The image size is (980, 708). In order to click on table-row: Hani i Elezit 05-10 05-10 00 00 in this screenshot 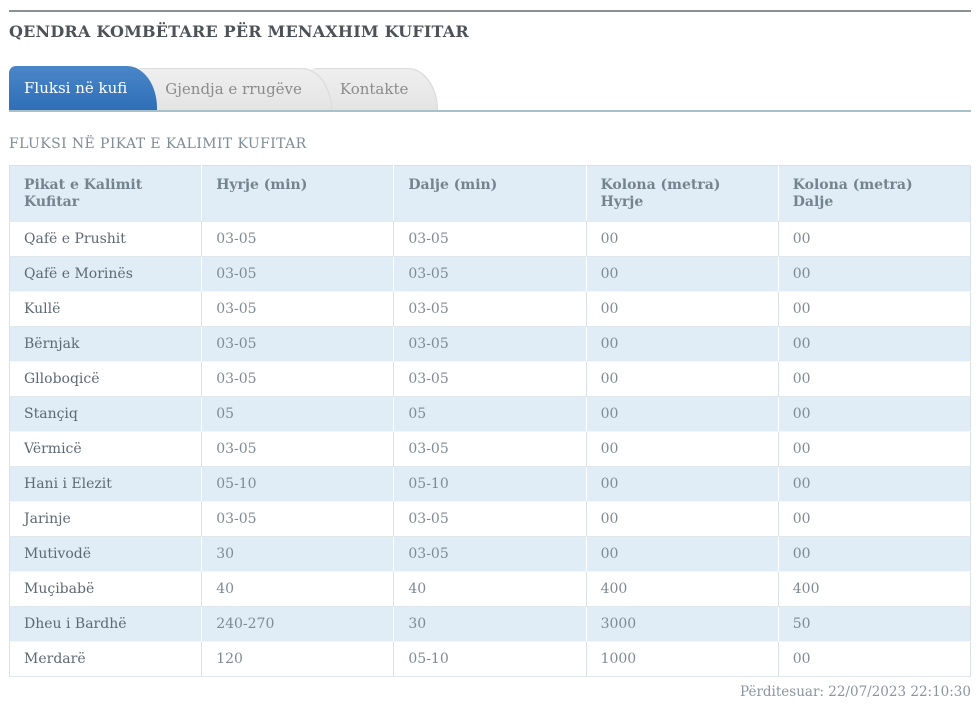, I will do `click(490, 484)`.